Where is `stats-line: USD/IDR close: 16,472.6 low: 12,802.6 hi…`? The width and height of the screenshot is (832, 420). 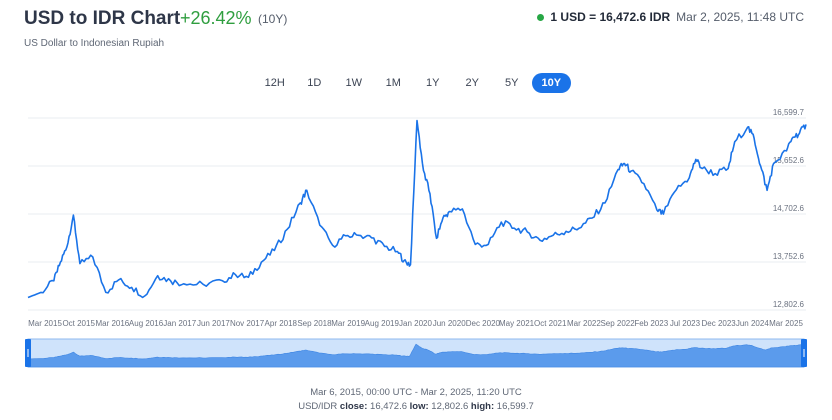 stats-line: USD/IDR close: 16,472.6 low: 12,802.6 hi… is located at coordinates (416, 406).